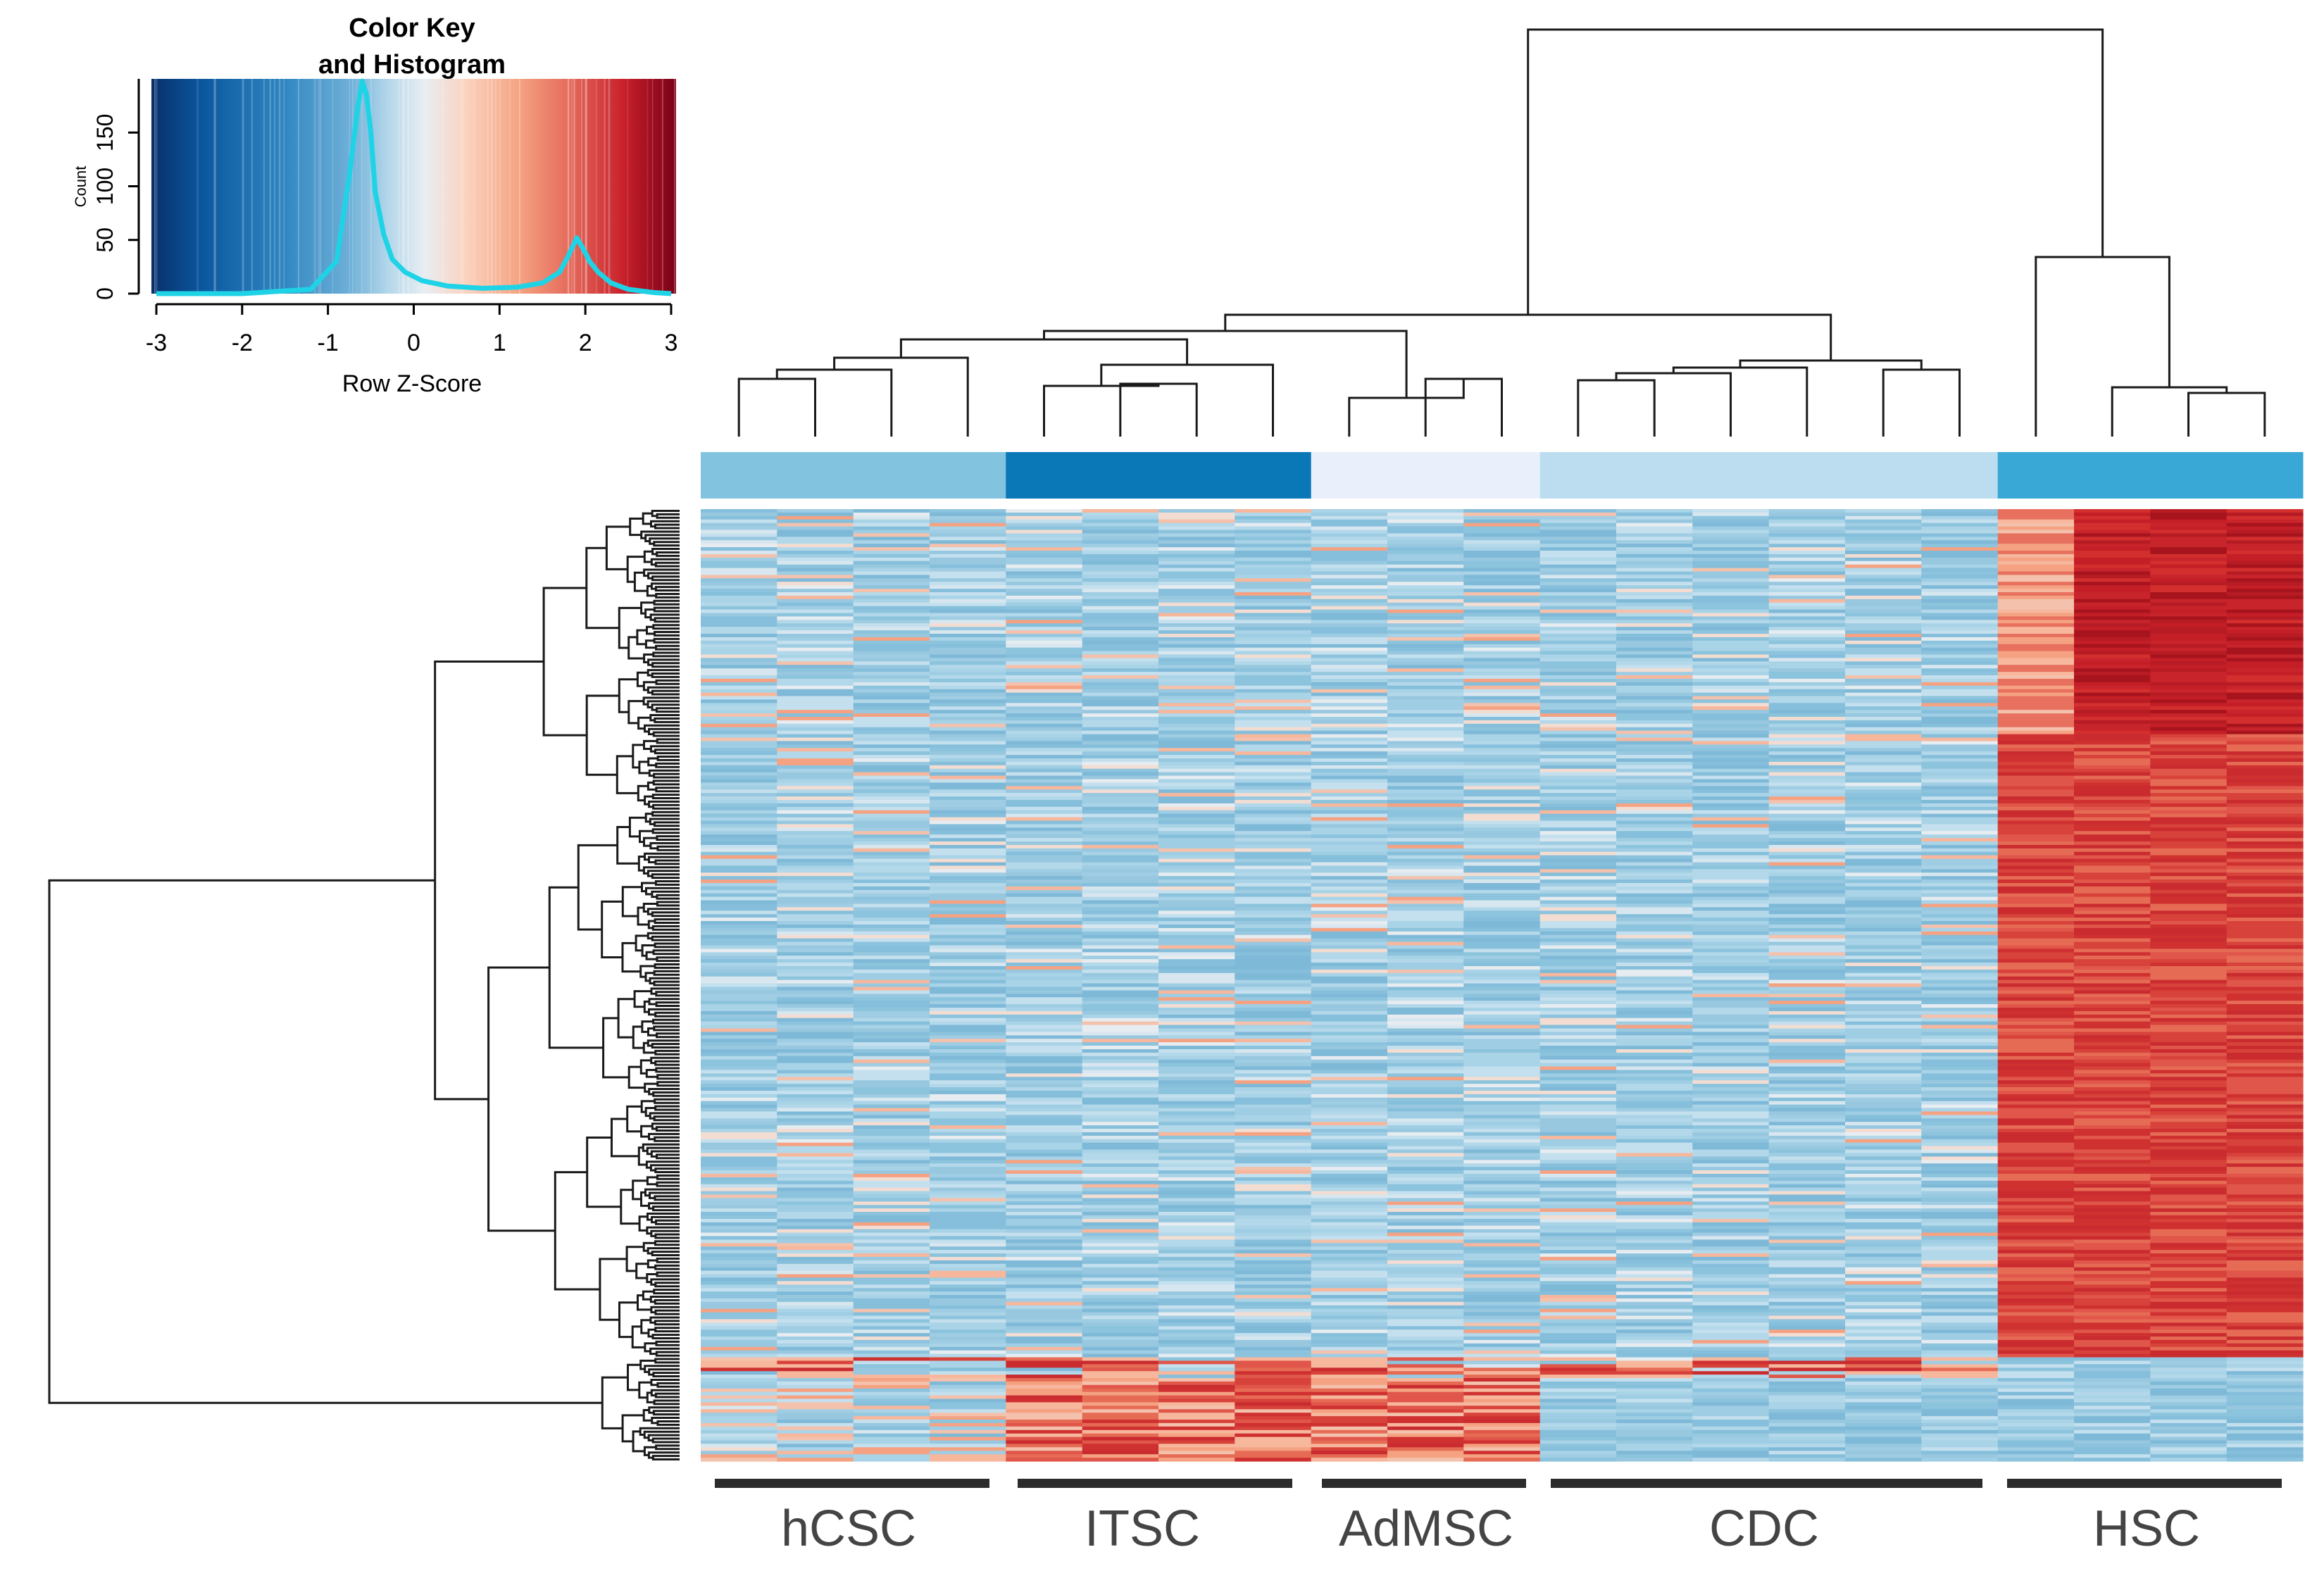 This screenshot has height=1571, width=2324. Describe the element at coordinates (499, 343) in the screenshot. I see `color-key-x-tick-label: 1` at that location.